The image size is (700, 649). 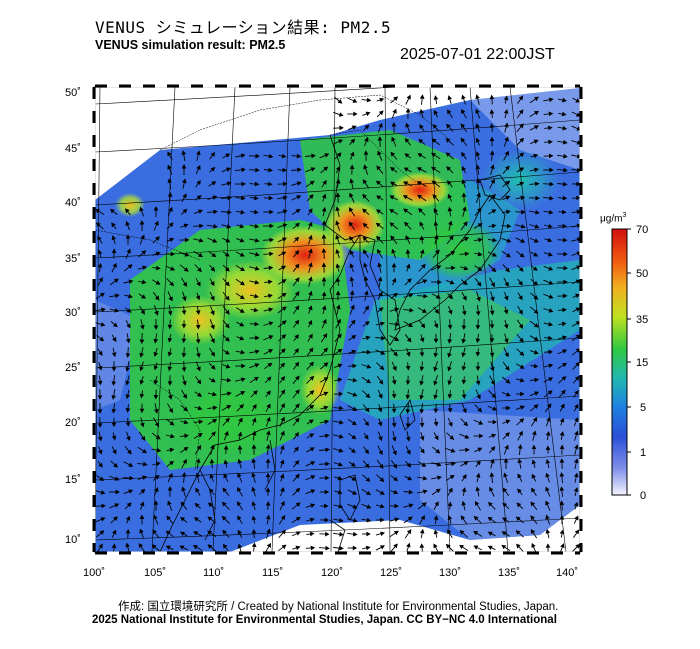 What do you see at coordinates (477, 54) in the screenshot?
I see `timestamp: 2025-07-01 22:00JST` at bounding box center [477, 54].